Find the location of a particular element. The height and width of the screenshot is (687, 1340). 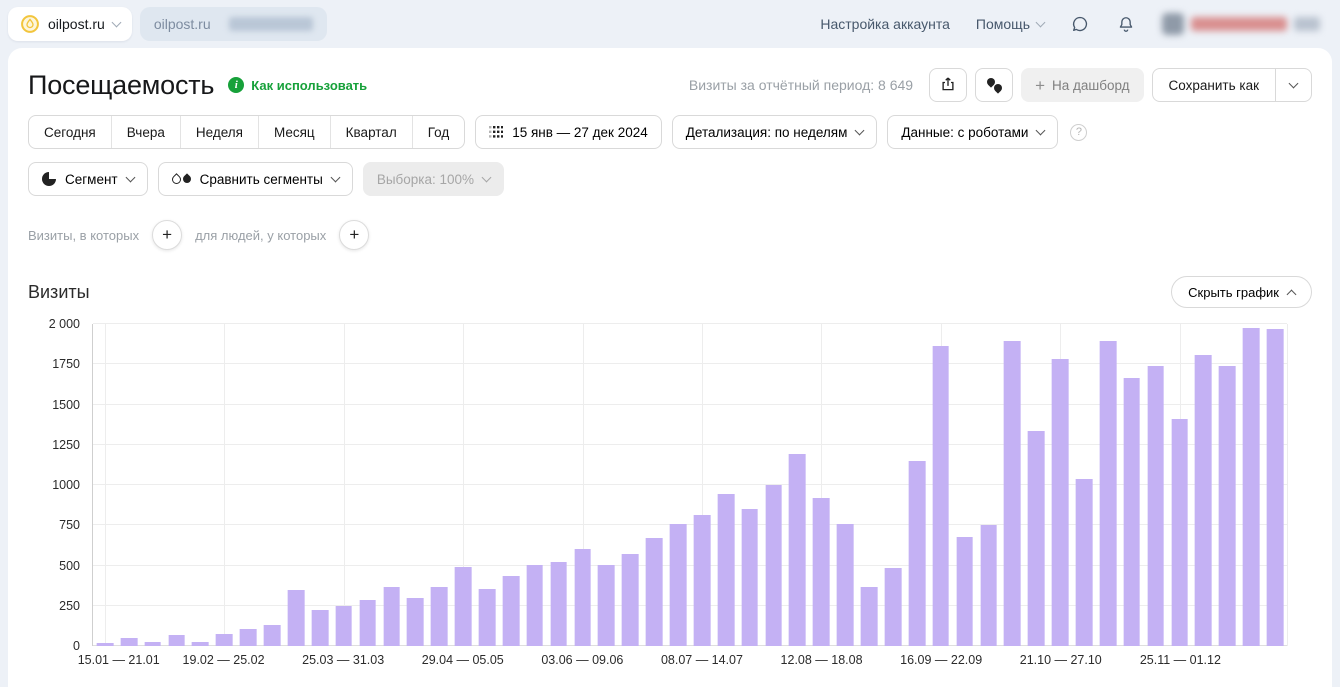

data-mode-dropdown: Данные: с роботами is located at coordinates (973, 132).